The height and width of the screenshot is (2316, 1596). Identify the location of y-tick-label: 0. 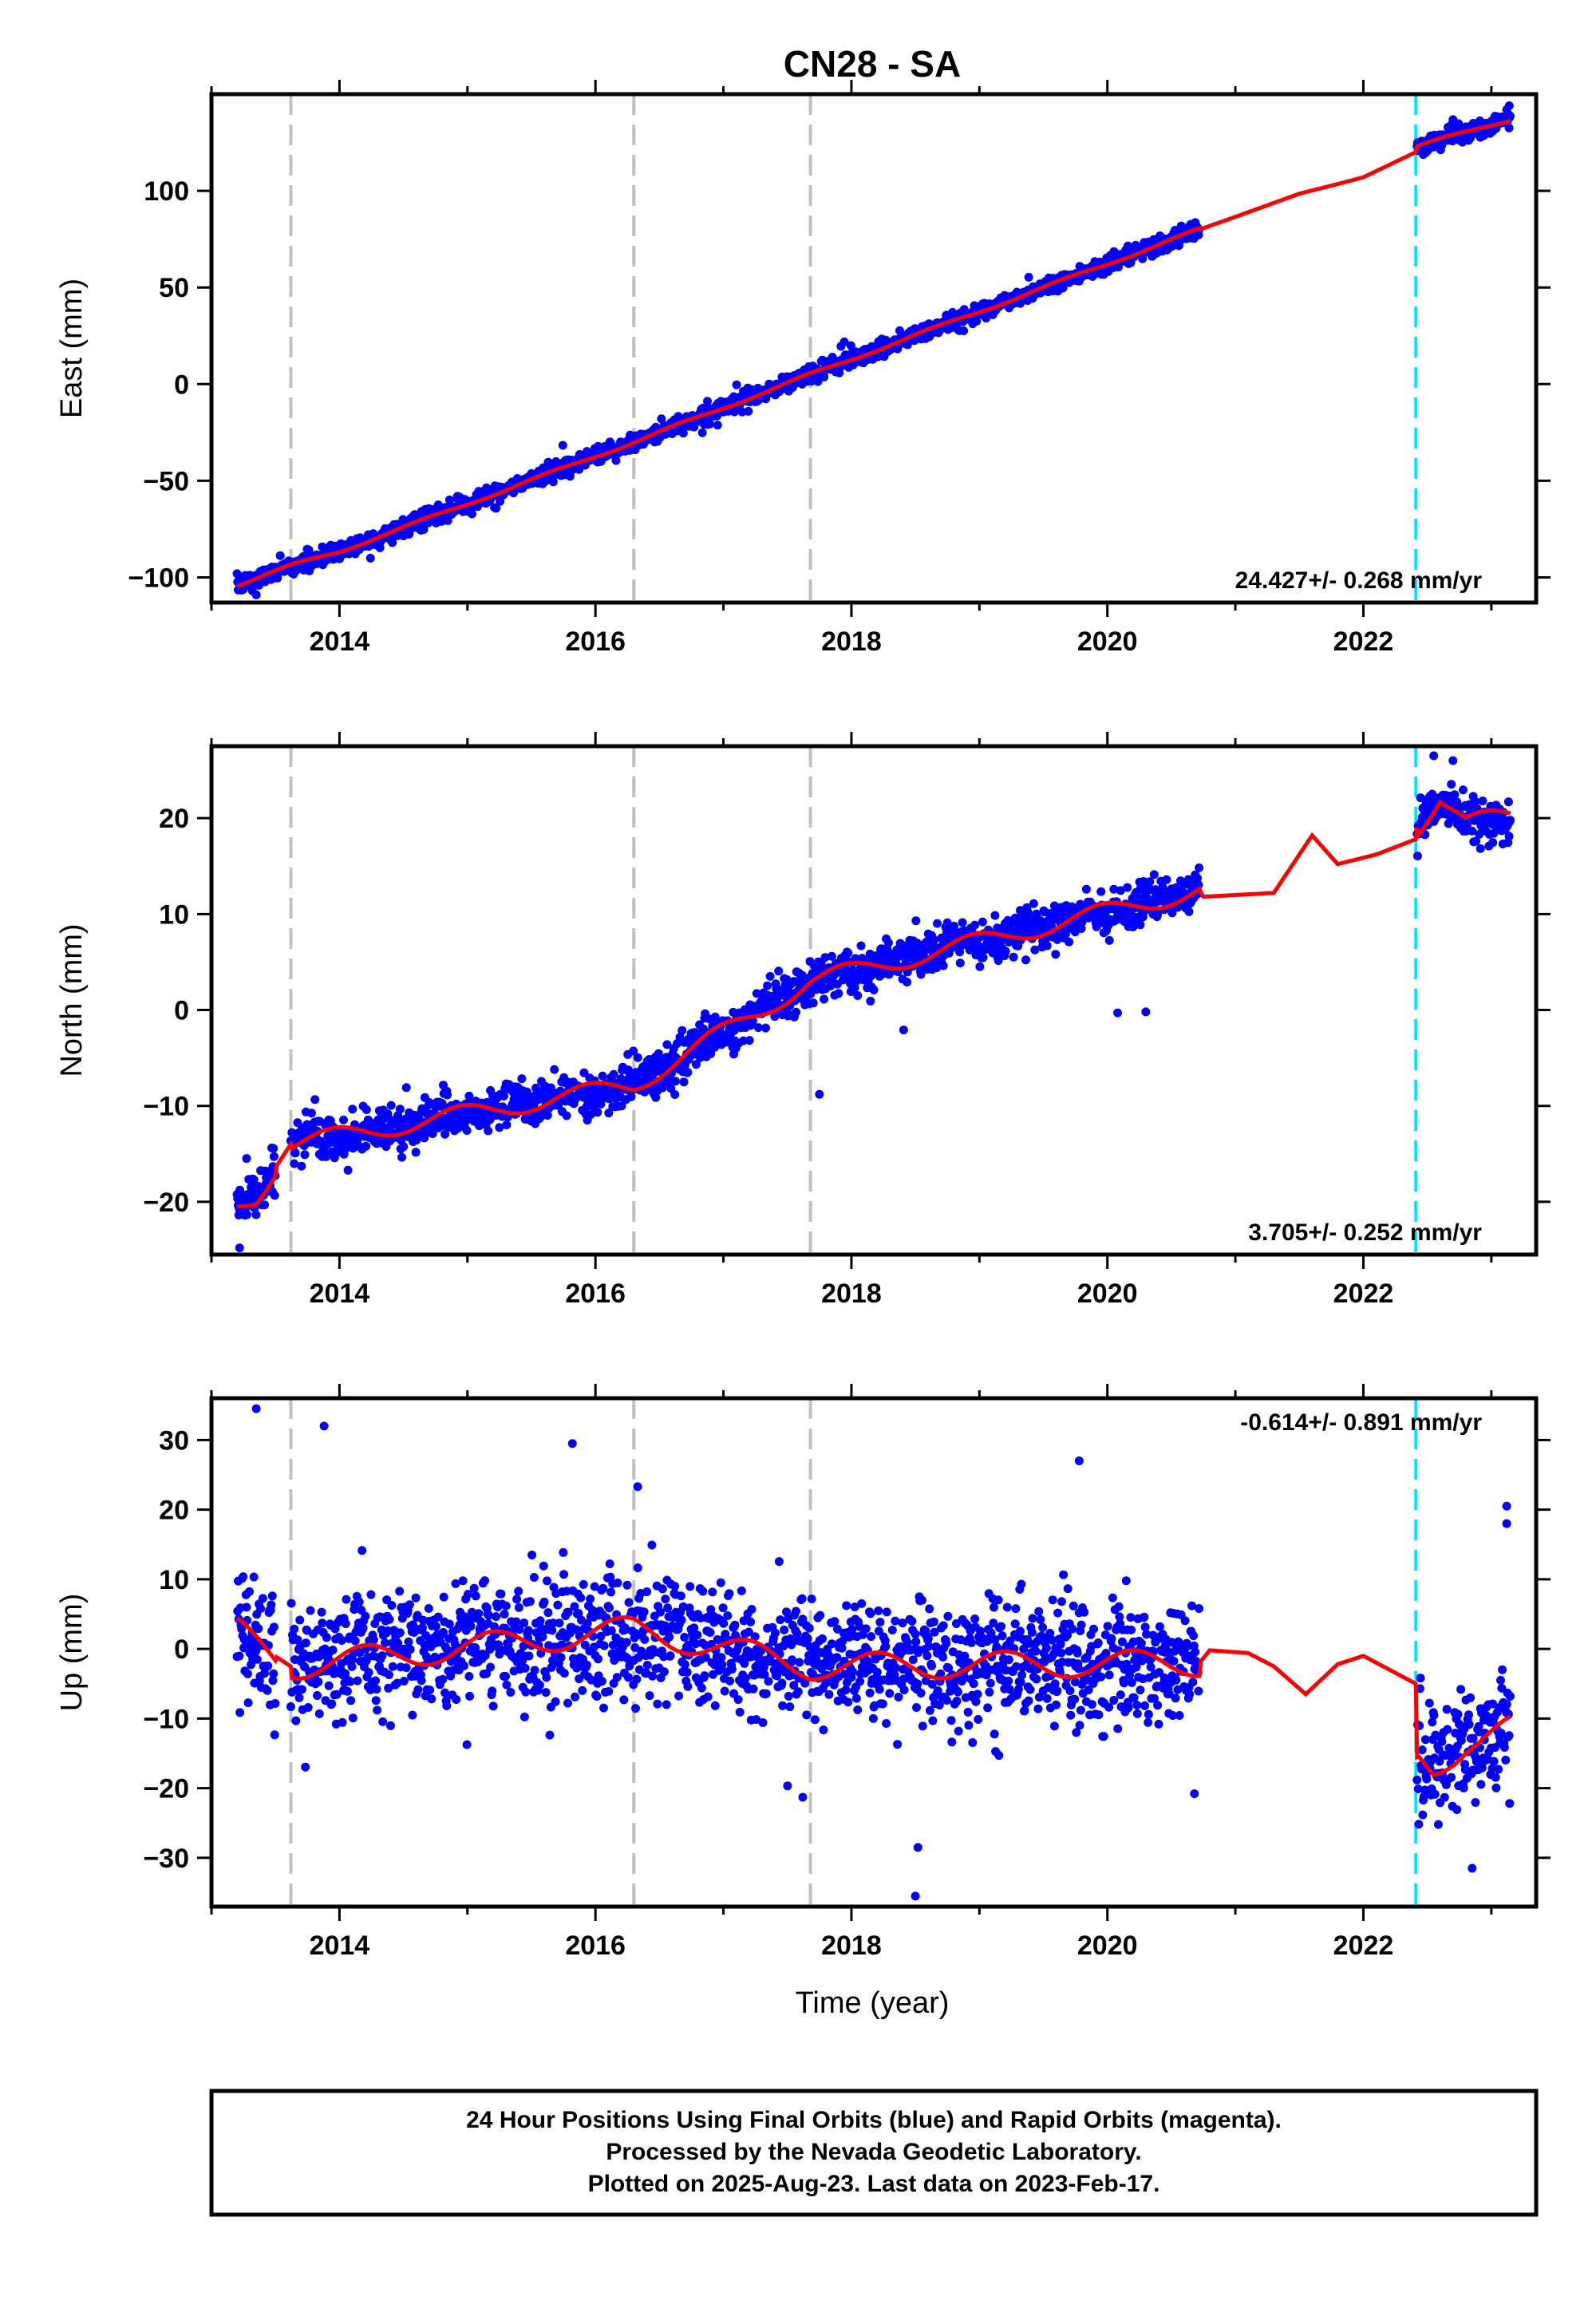
(181, 385).